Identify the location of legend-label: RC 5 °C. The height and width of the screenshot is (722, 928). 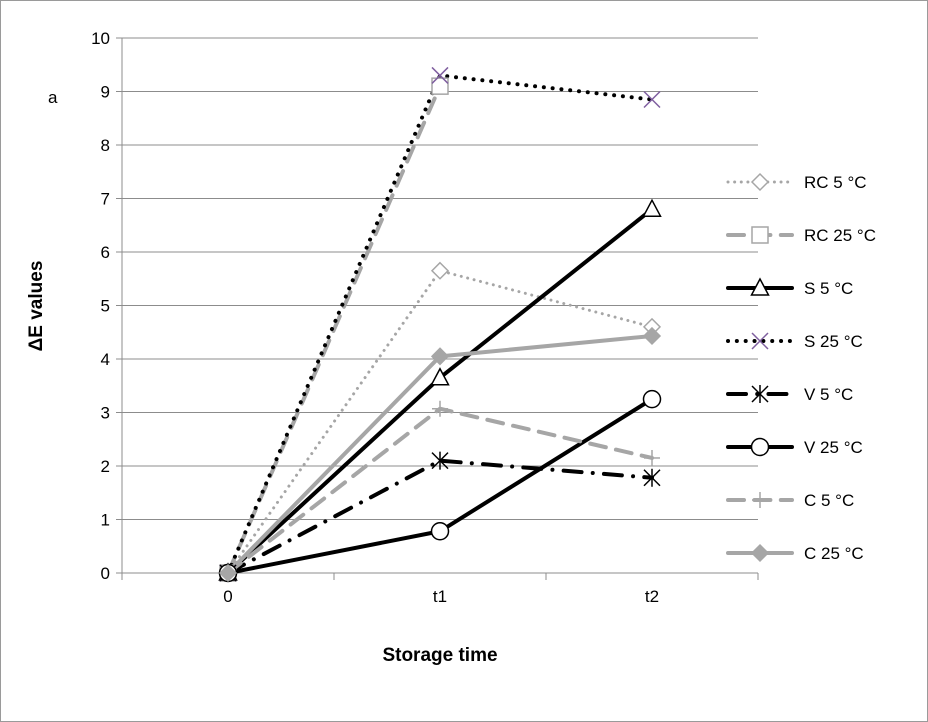
(835, 182).